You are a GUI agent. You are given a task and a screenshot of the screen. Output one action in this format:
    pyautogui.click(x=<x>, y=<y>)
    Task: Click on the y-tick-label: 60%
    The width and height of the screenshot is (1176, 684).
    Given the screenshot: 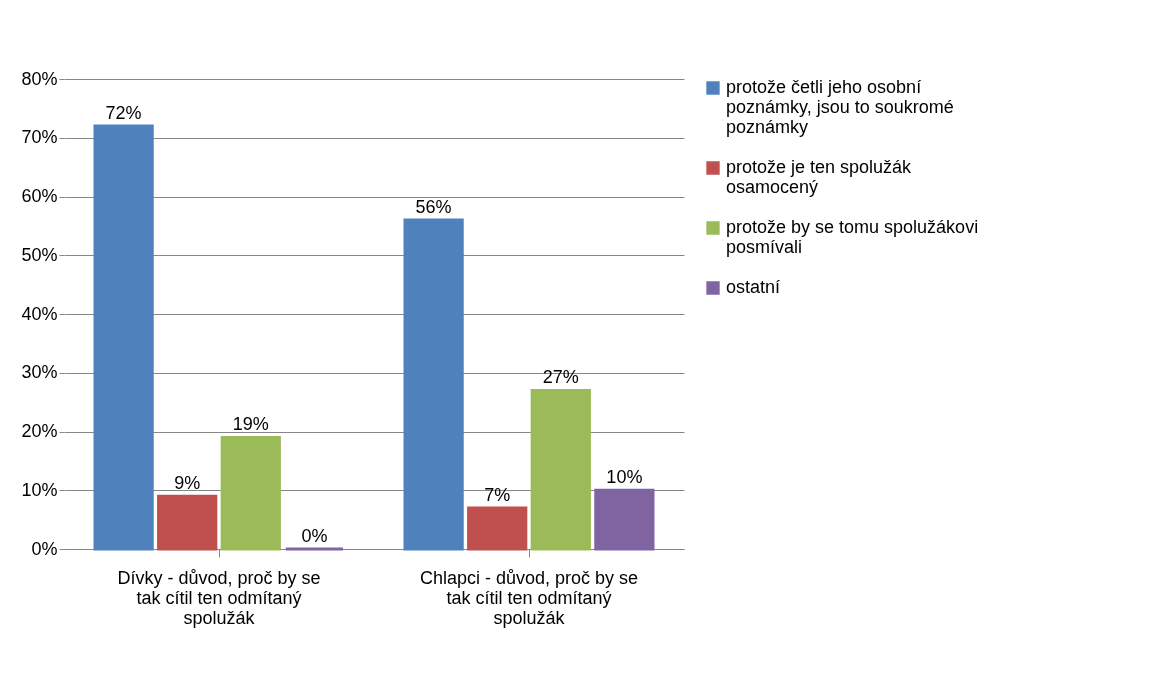 What is the action you would take?
    pyautogui.click(x=39, y=196)
    